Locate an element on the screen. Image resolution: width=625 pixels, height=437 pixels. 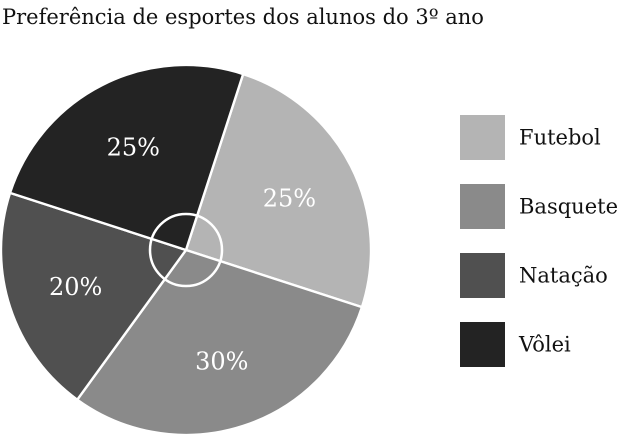
center-ring is located at coordinates (186, 250).